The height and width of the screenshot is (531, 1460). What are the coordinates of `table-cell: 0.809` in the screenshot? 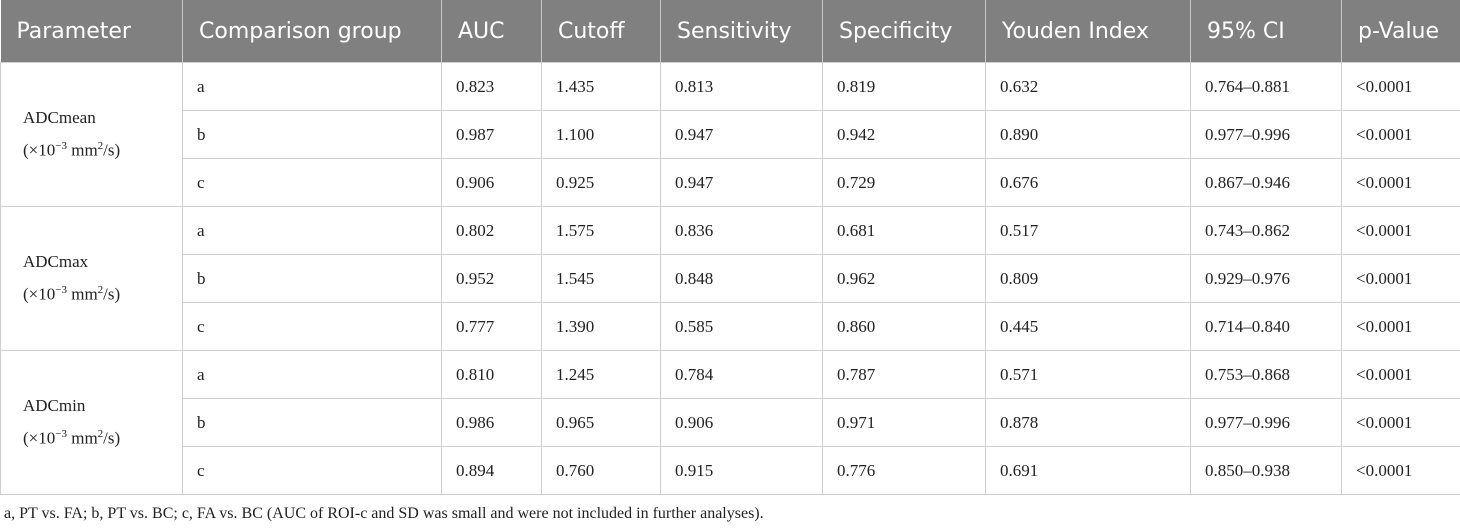 It's located at (1088, 278).